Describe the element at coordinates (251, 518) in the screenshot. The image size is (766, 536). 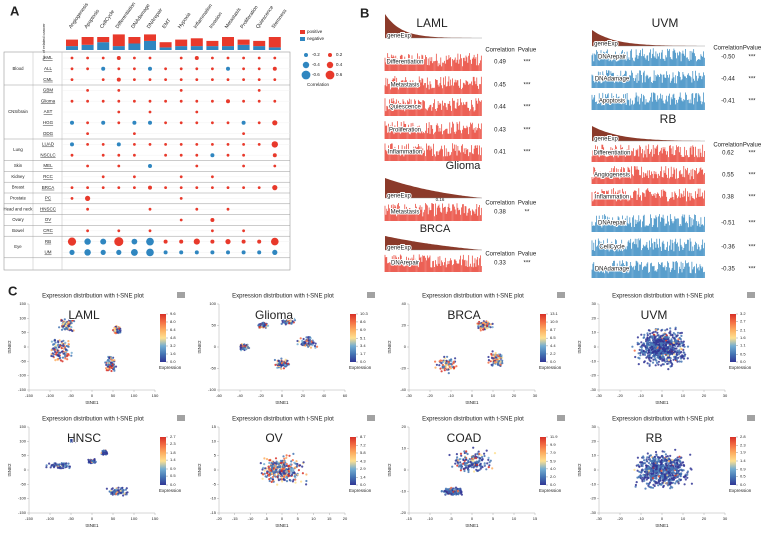
I see `x-tick-label: -10` at that location.